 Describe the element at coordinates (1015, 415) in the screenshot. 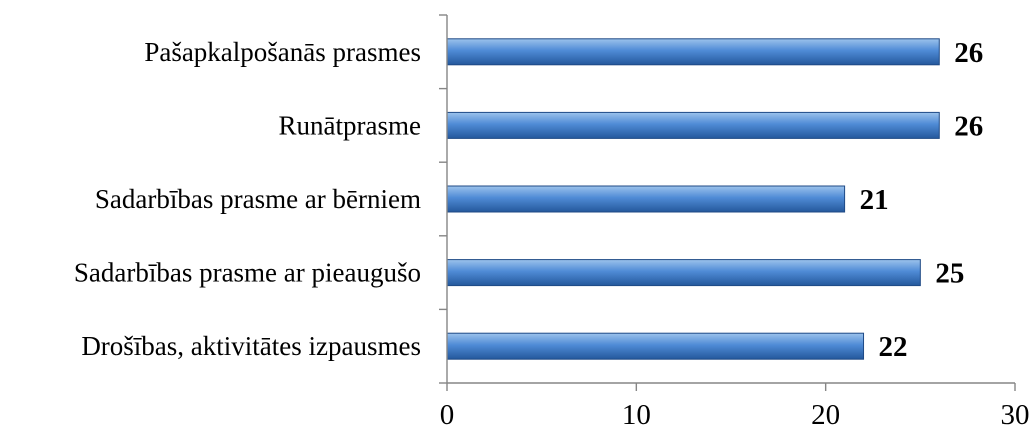

I see `x-tick-label: 30` at that location.